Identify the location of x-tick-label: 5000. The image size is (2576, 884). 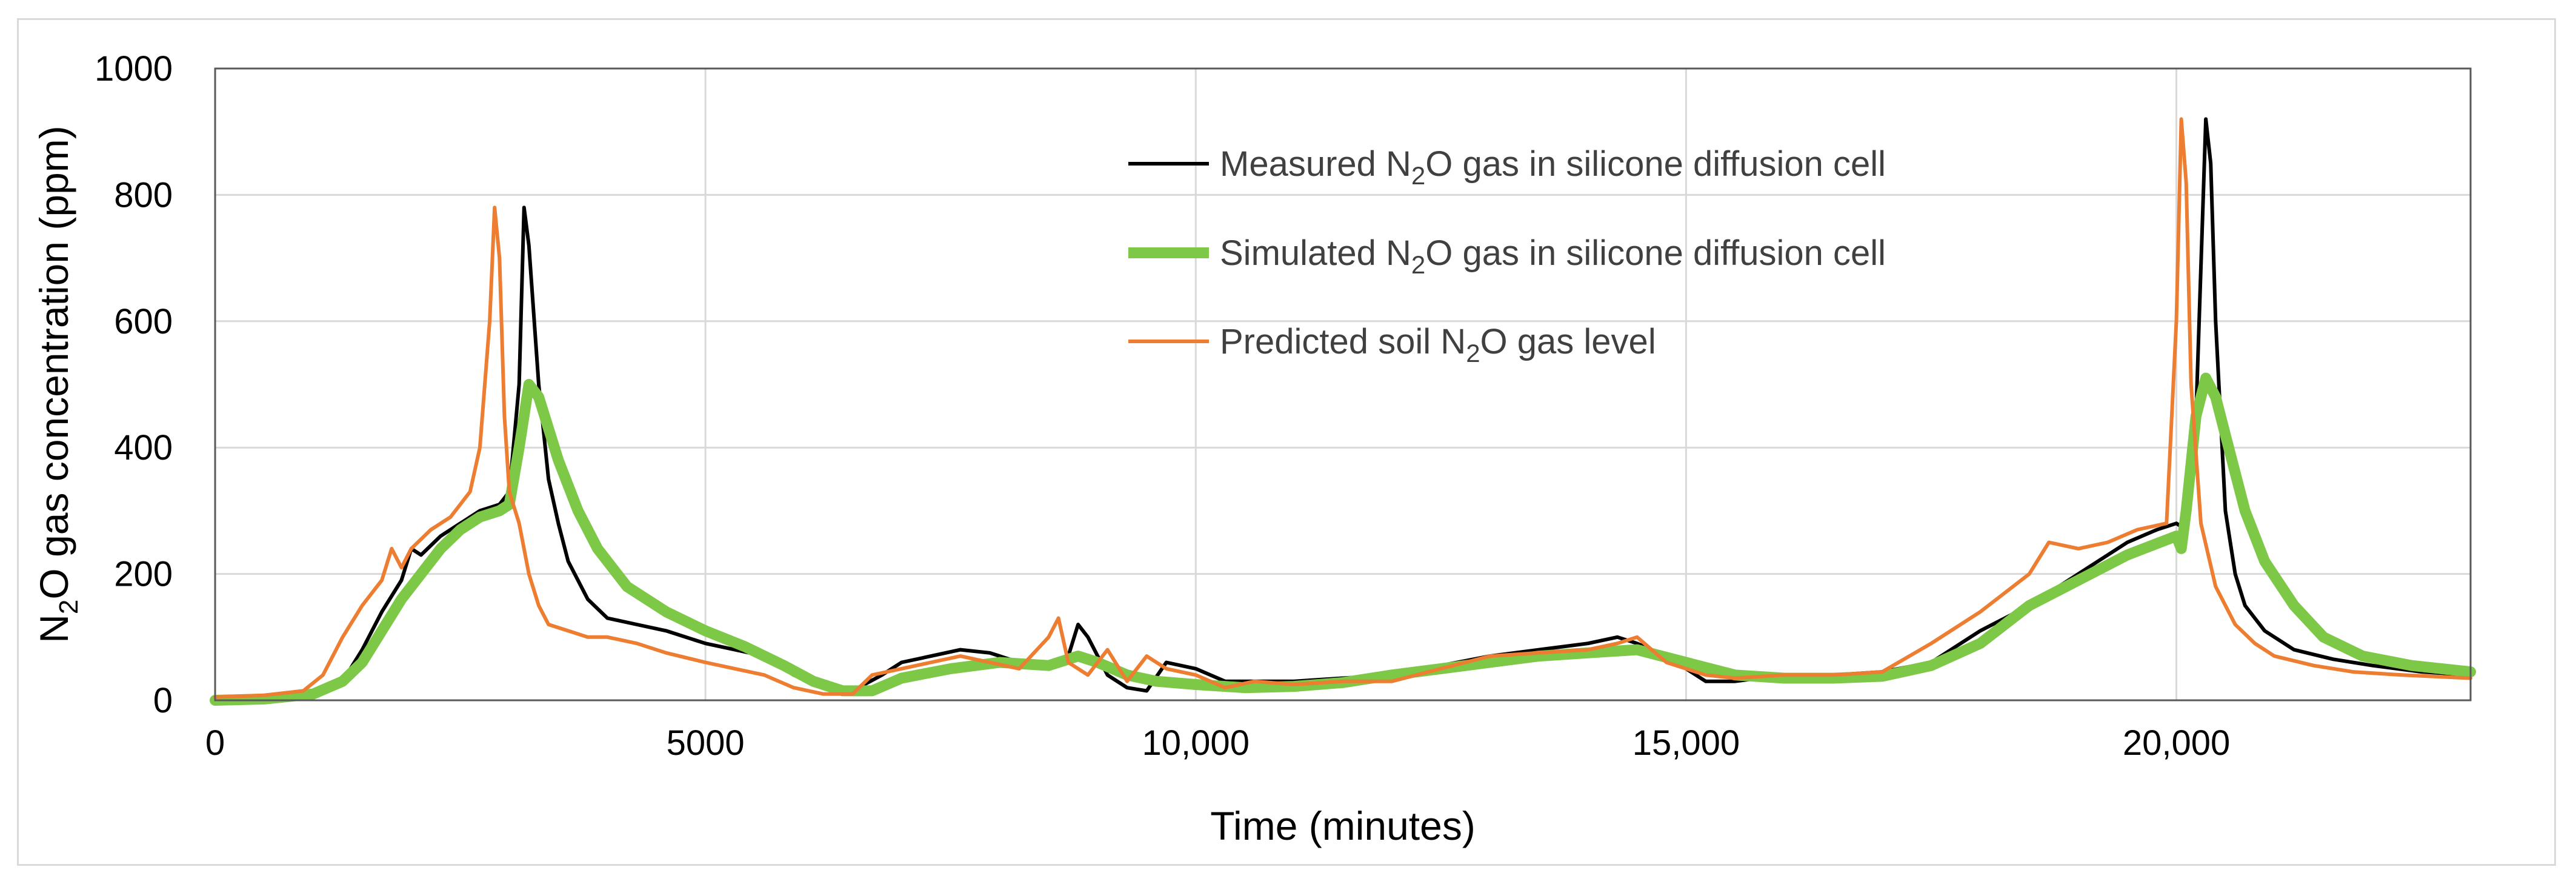
(706, 743).